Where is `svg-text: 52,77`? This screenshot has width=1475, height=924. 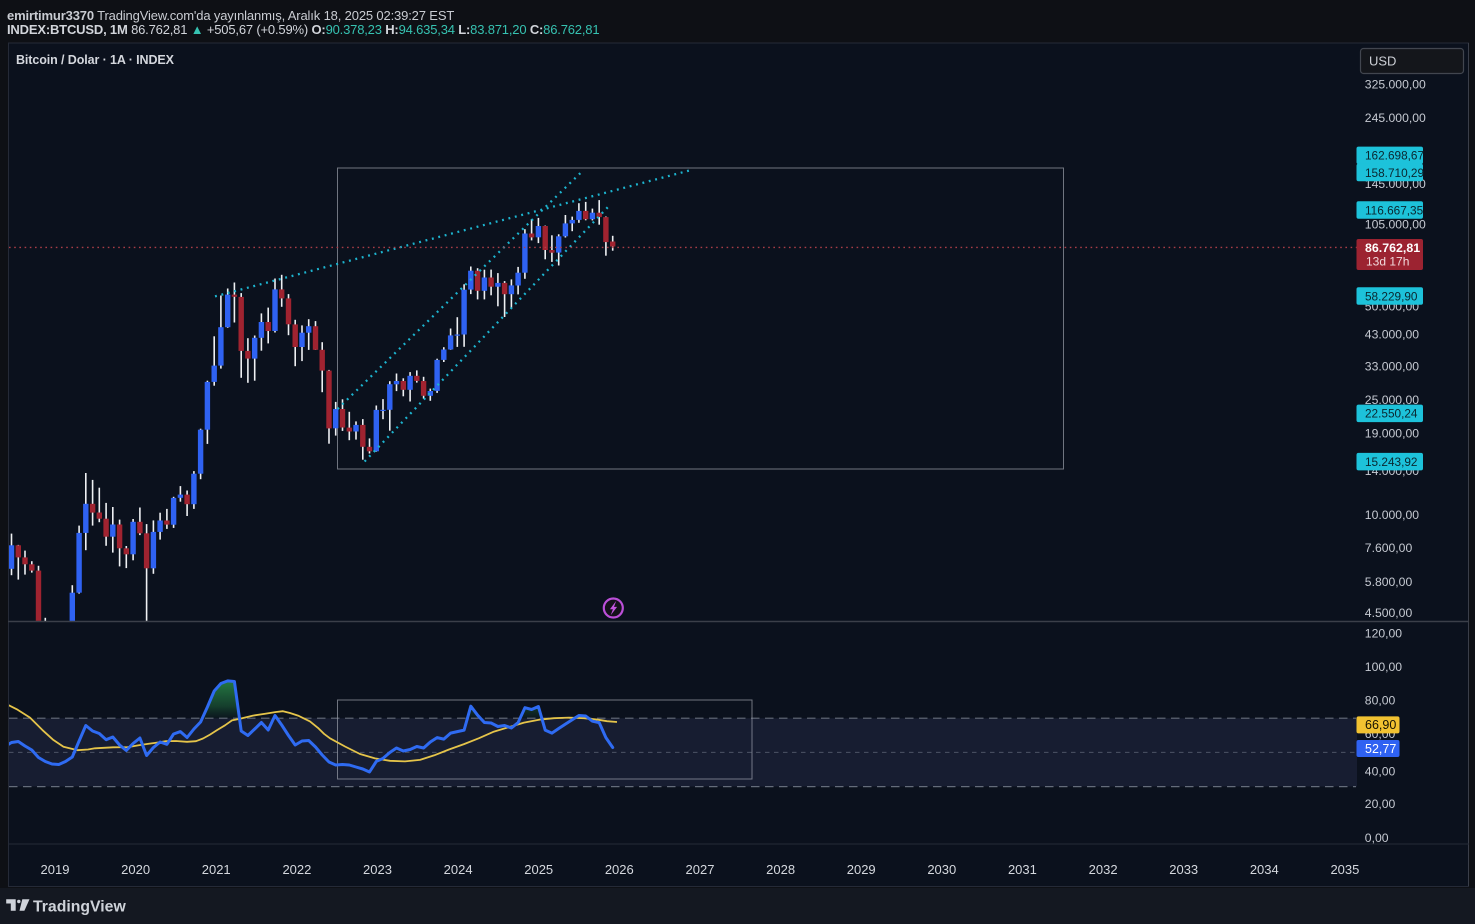
svg-text: 52,77 is located at coordinates (1380, 749).